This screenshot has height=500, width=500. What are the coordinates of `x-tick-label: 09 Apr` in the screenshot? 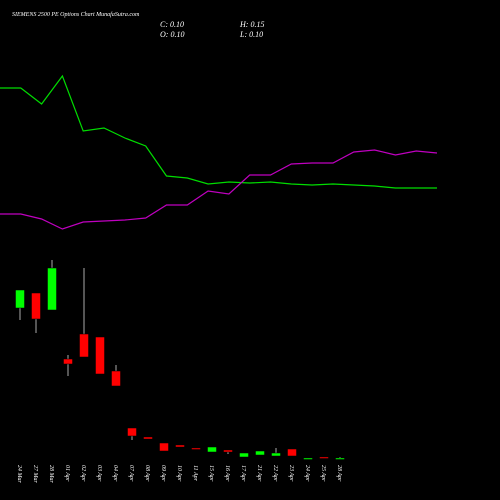 It's located at (163, 473).